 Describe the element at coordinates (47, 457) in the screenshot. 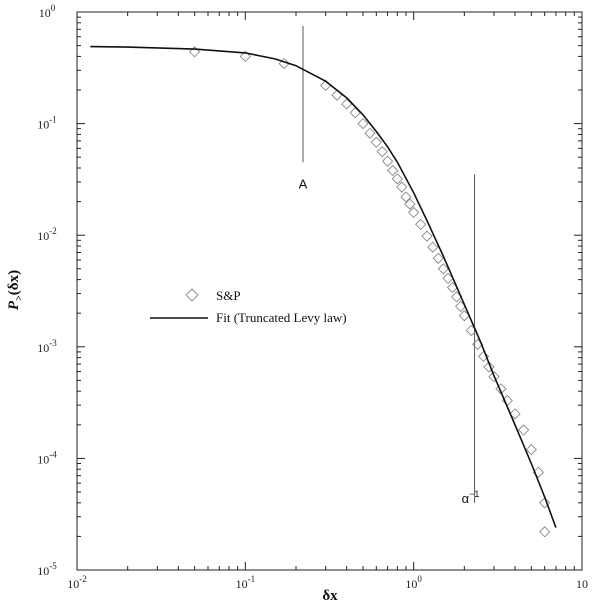

I see `y-tick-label: 10⁻⁴` at that location.